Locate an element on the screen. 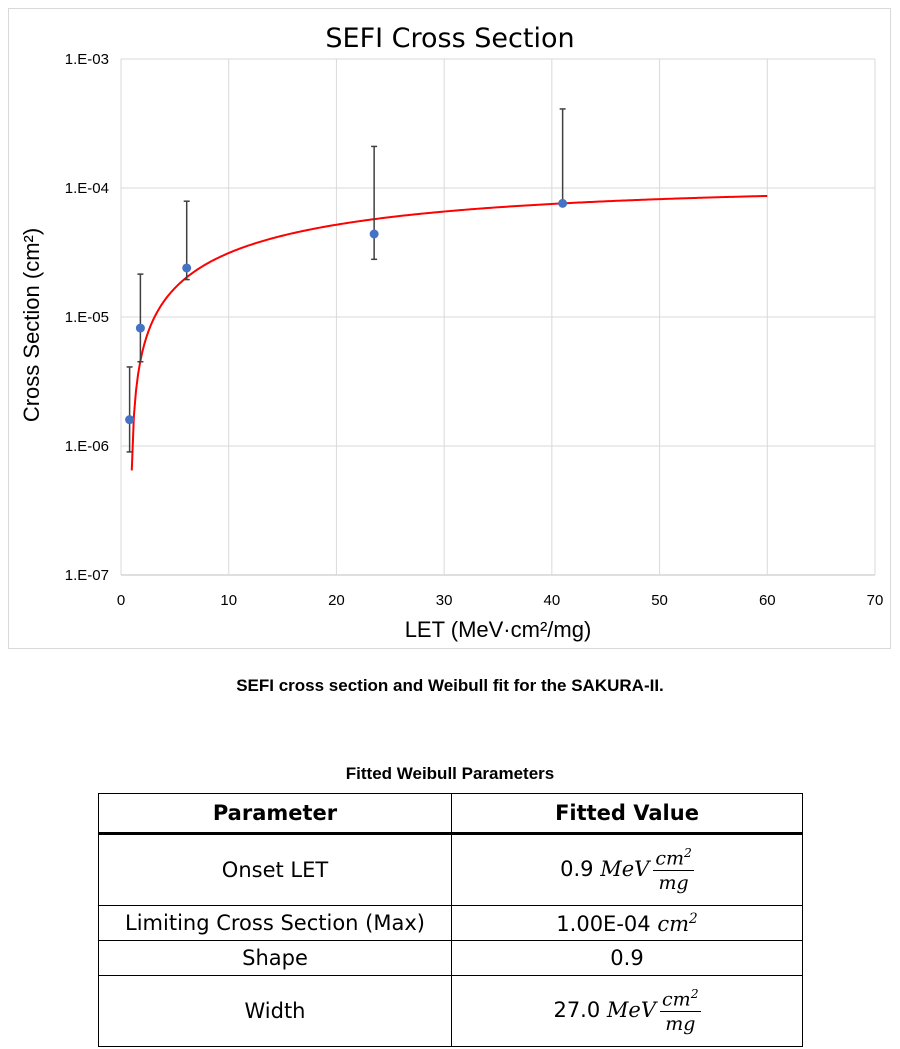 The width and height of the screenshot is (900, 1049). y-tick-label: 1.E-04 is located at coordinates (87, 188).